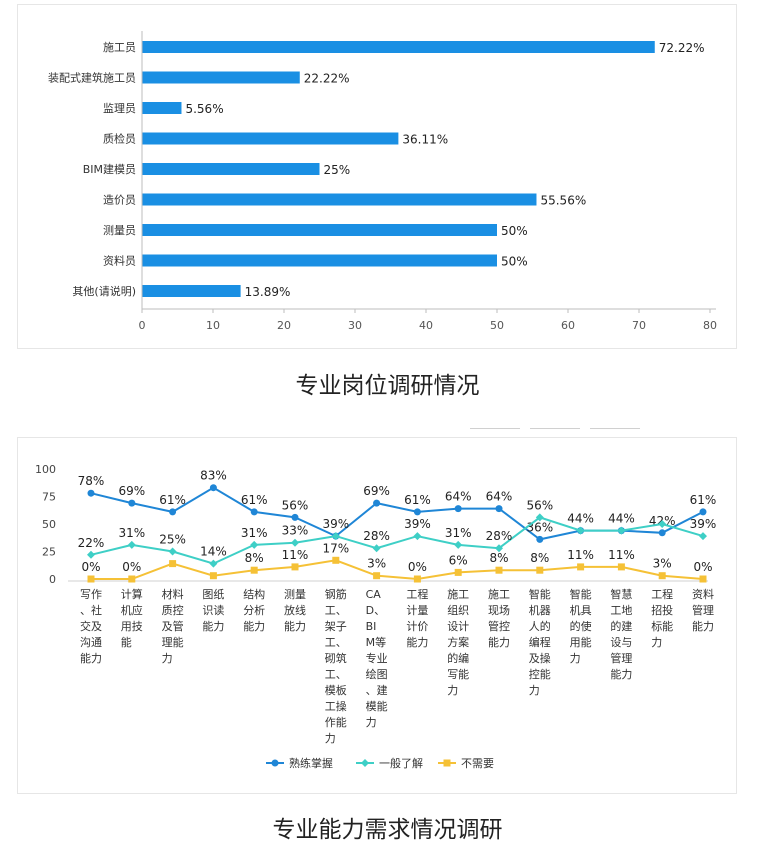 The width and height of the screenshot is (775, 846). What do you see at coordinates (387, 830) in the screenshot?
I see `ability-survey-caption: 专业能力需求情况调研` at bounding box center [387, 830].